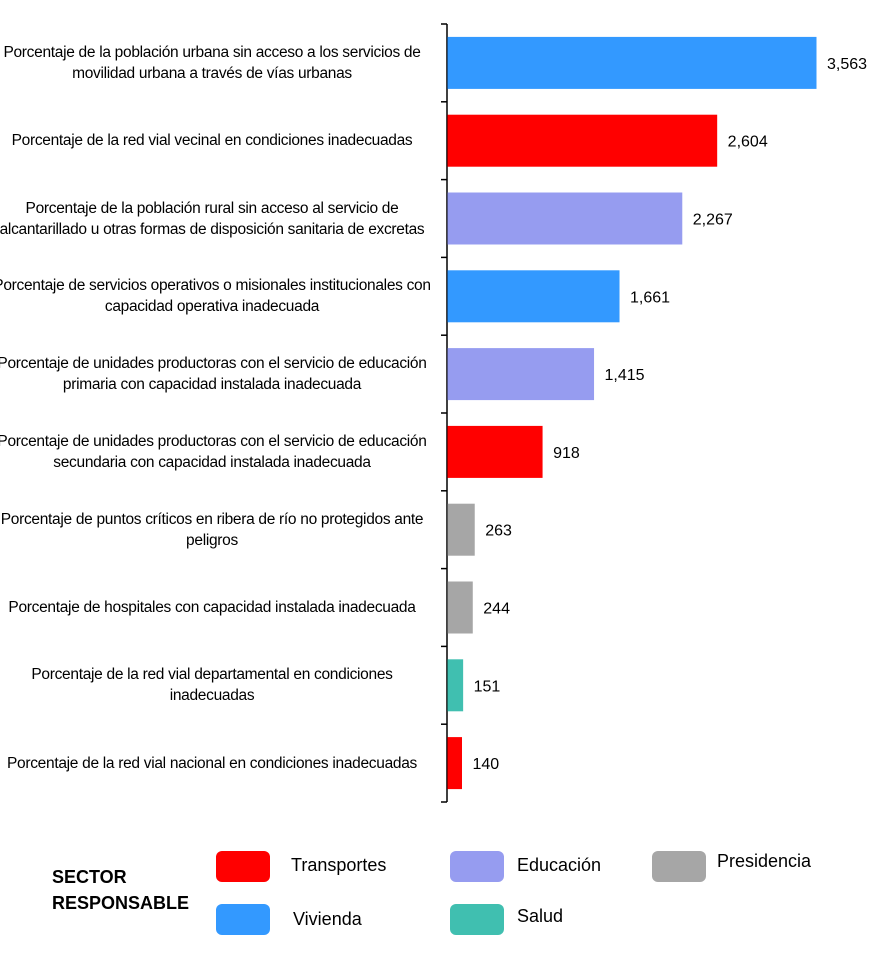 This screenshot has width=886, height=960. What do you see at coordinates (121, 903) in the screenshot?
I see `legend-title-line-2: RESPONSABLE` at bounding box center [121, 903].